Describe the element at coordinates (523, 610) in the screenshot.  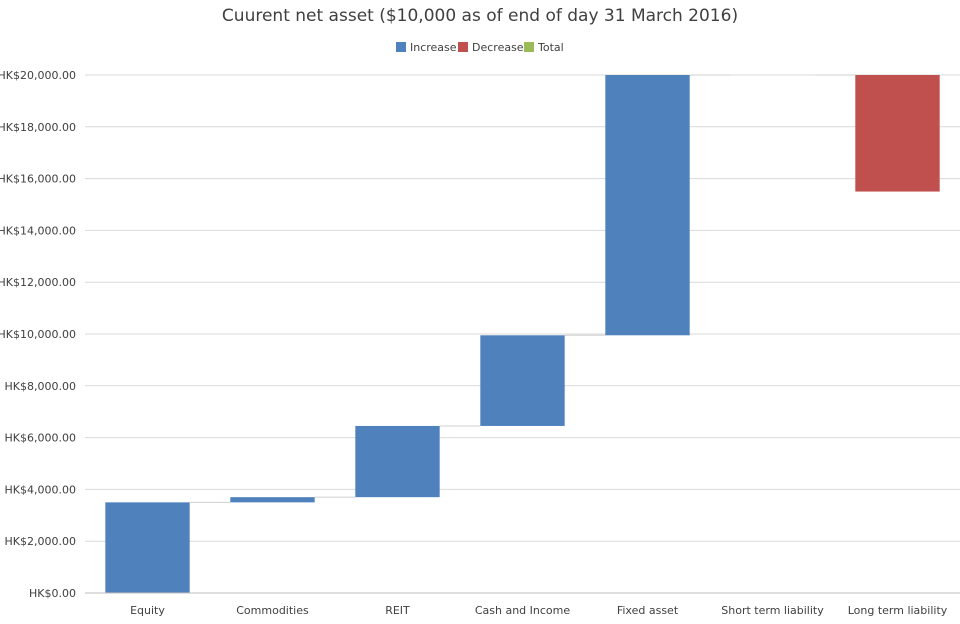
I see `x-category-label: Cash and Income` at that location.